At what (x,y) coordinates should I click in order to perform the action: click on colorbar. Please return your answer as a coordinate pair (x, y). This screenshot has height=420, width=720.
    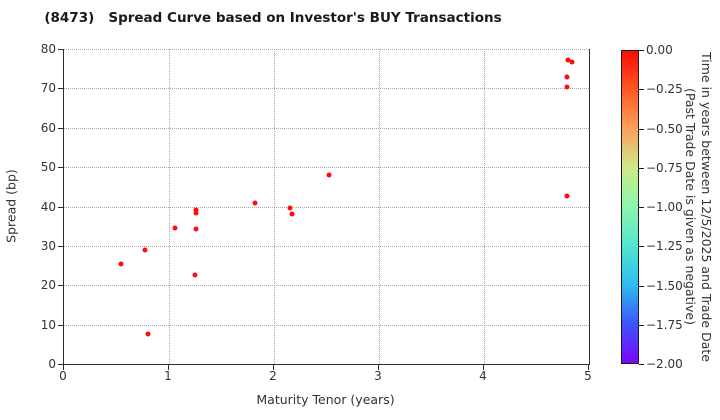
    Looking at the image, I should click on (630, 207).